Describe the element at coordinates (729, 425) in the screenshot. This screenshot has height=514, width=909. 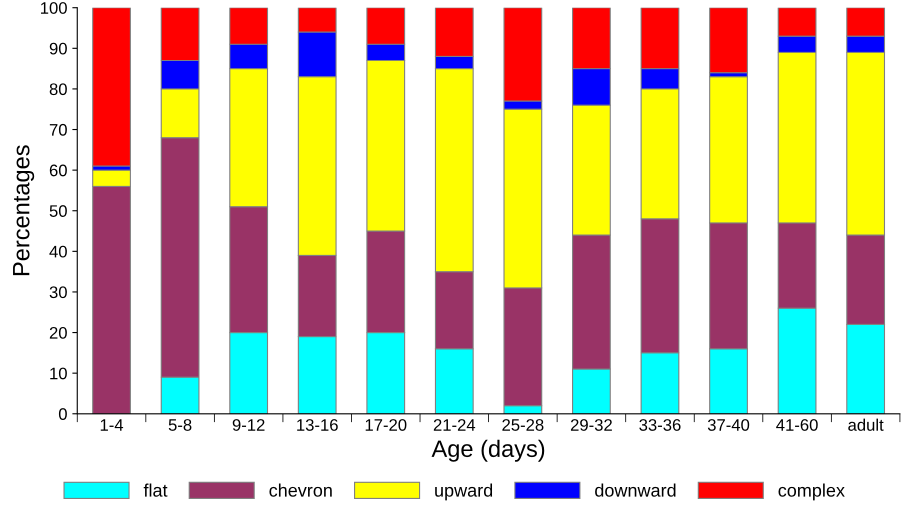
I see `x-tick-label: 37-40` at that location.